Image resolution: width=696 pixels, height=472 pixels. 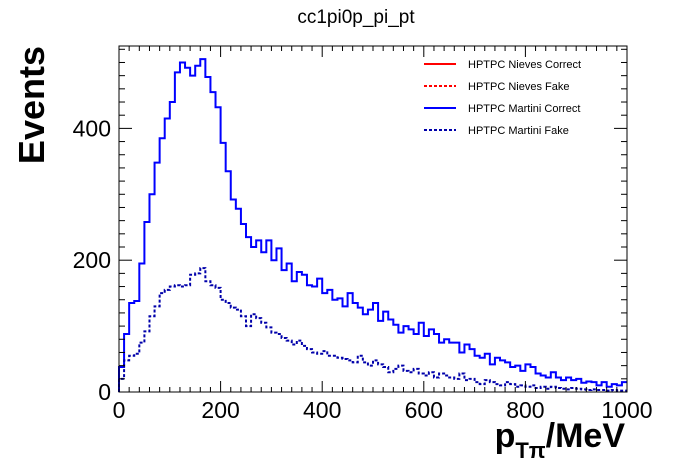 I want to click on x-axis-title: pTπ/MeV, so click(x=560, y=440).